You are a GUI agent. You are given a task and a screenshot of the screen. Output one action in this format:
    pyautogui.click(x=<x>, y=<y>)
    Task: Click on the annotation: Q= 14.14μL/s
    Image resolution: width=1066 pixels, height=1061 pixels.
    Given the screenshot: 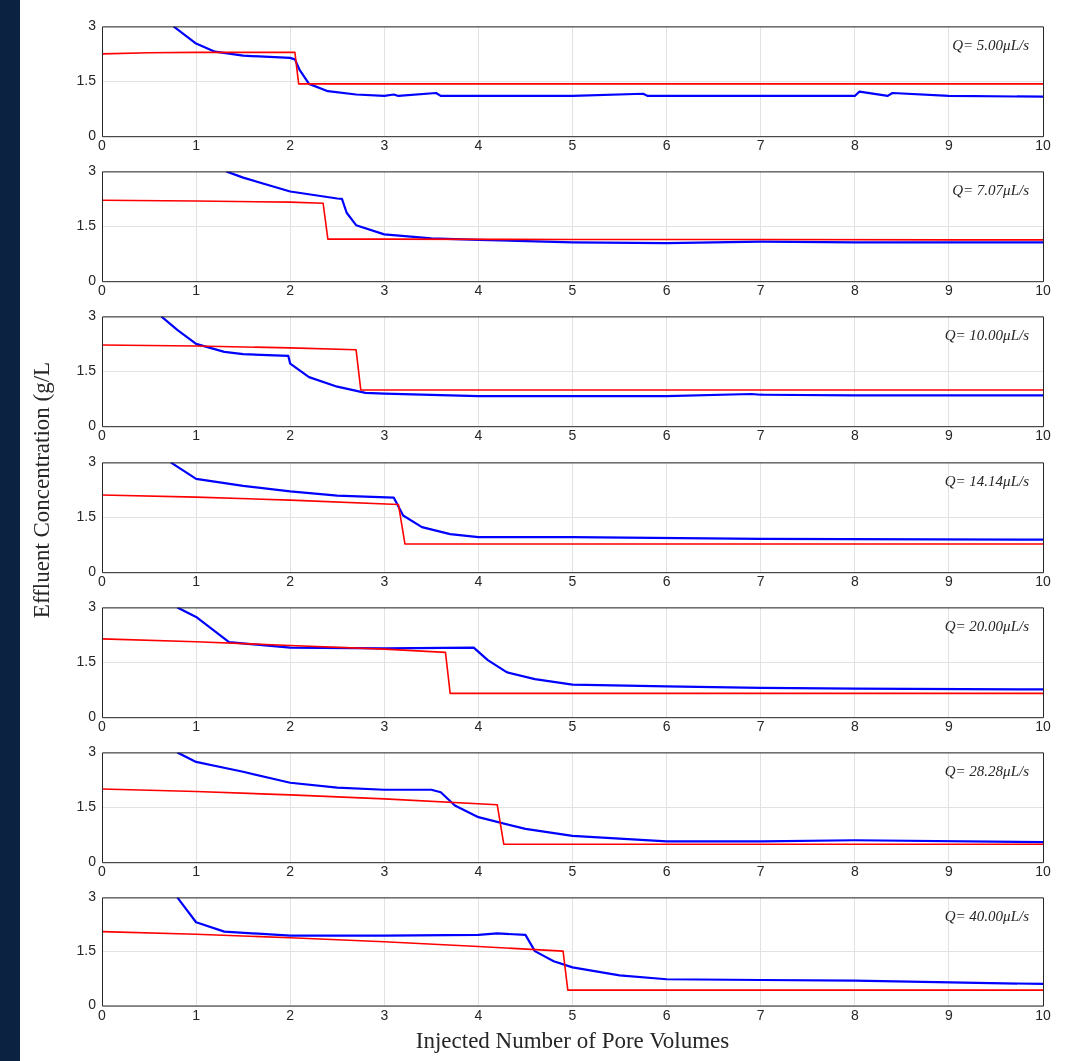 What is the action you would take?
    pyautogui.click(x=987, y=480)
    